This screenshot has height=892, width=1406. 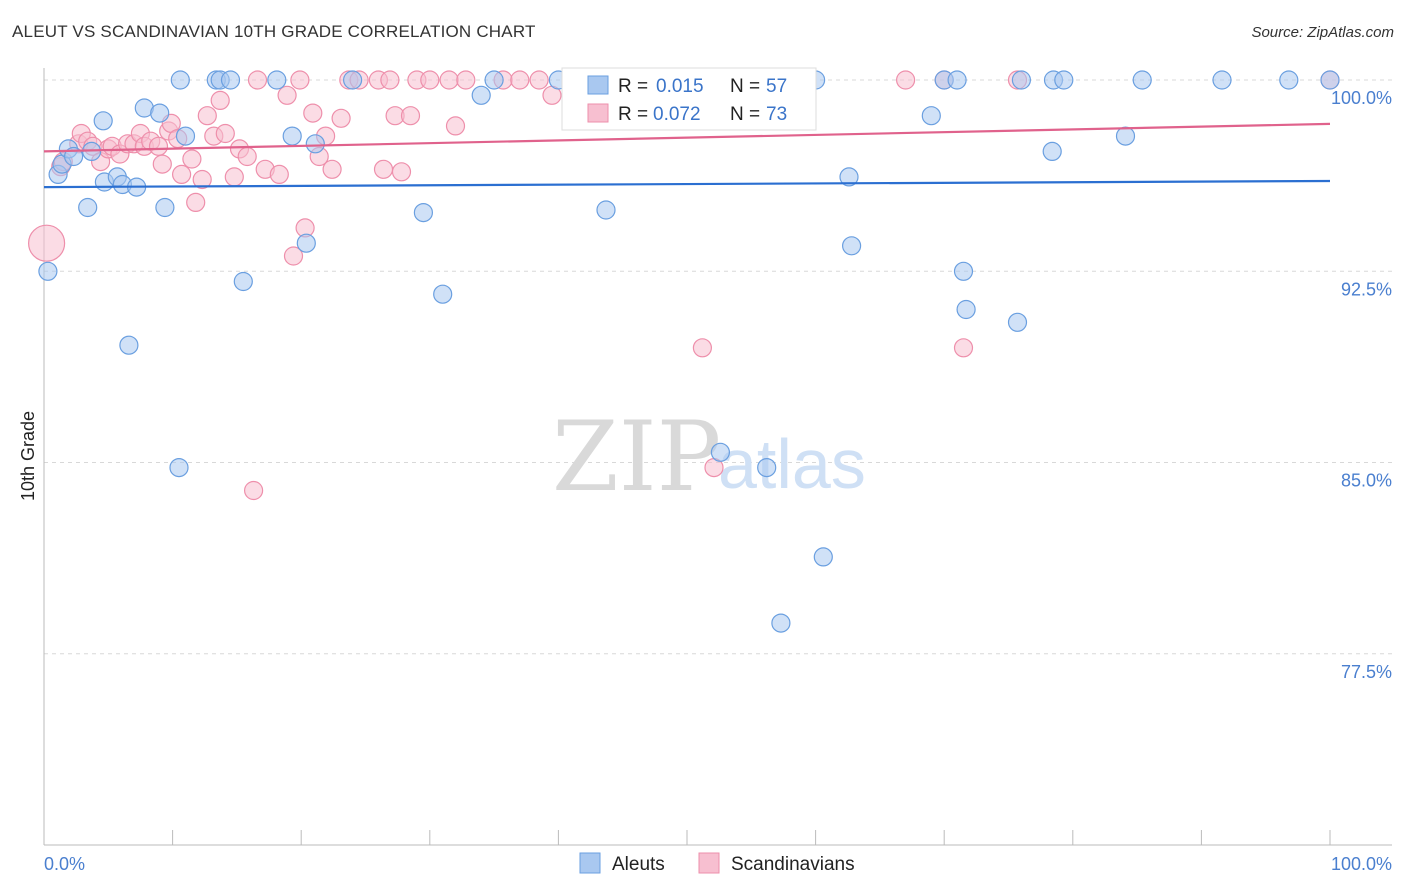 I want to click on x-ticks, so click(x=687, y=837).